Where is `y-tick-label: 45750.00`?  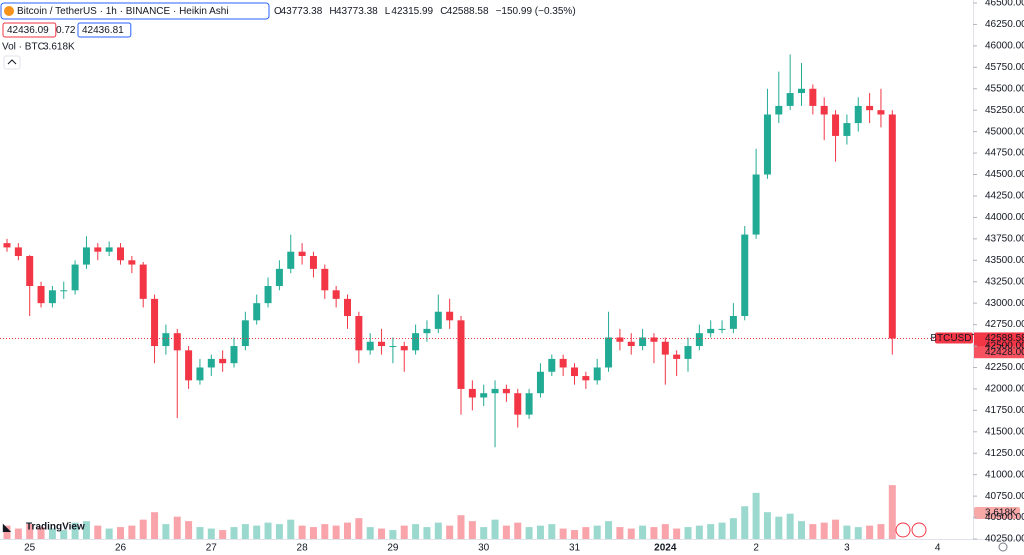 y-tick-label: 45750.00 is located at coordinates (1004, 67).